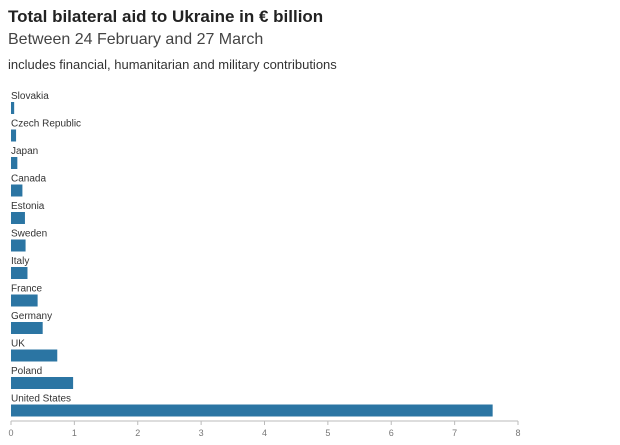  What do you see at coordinates (28, 179) in the screenshot?
I see `category-label: Canada` at bounding box center [28, 179].